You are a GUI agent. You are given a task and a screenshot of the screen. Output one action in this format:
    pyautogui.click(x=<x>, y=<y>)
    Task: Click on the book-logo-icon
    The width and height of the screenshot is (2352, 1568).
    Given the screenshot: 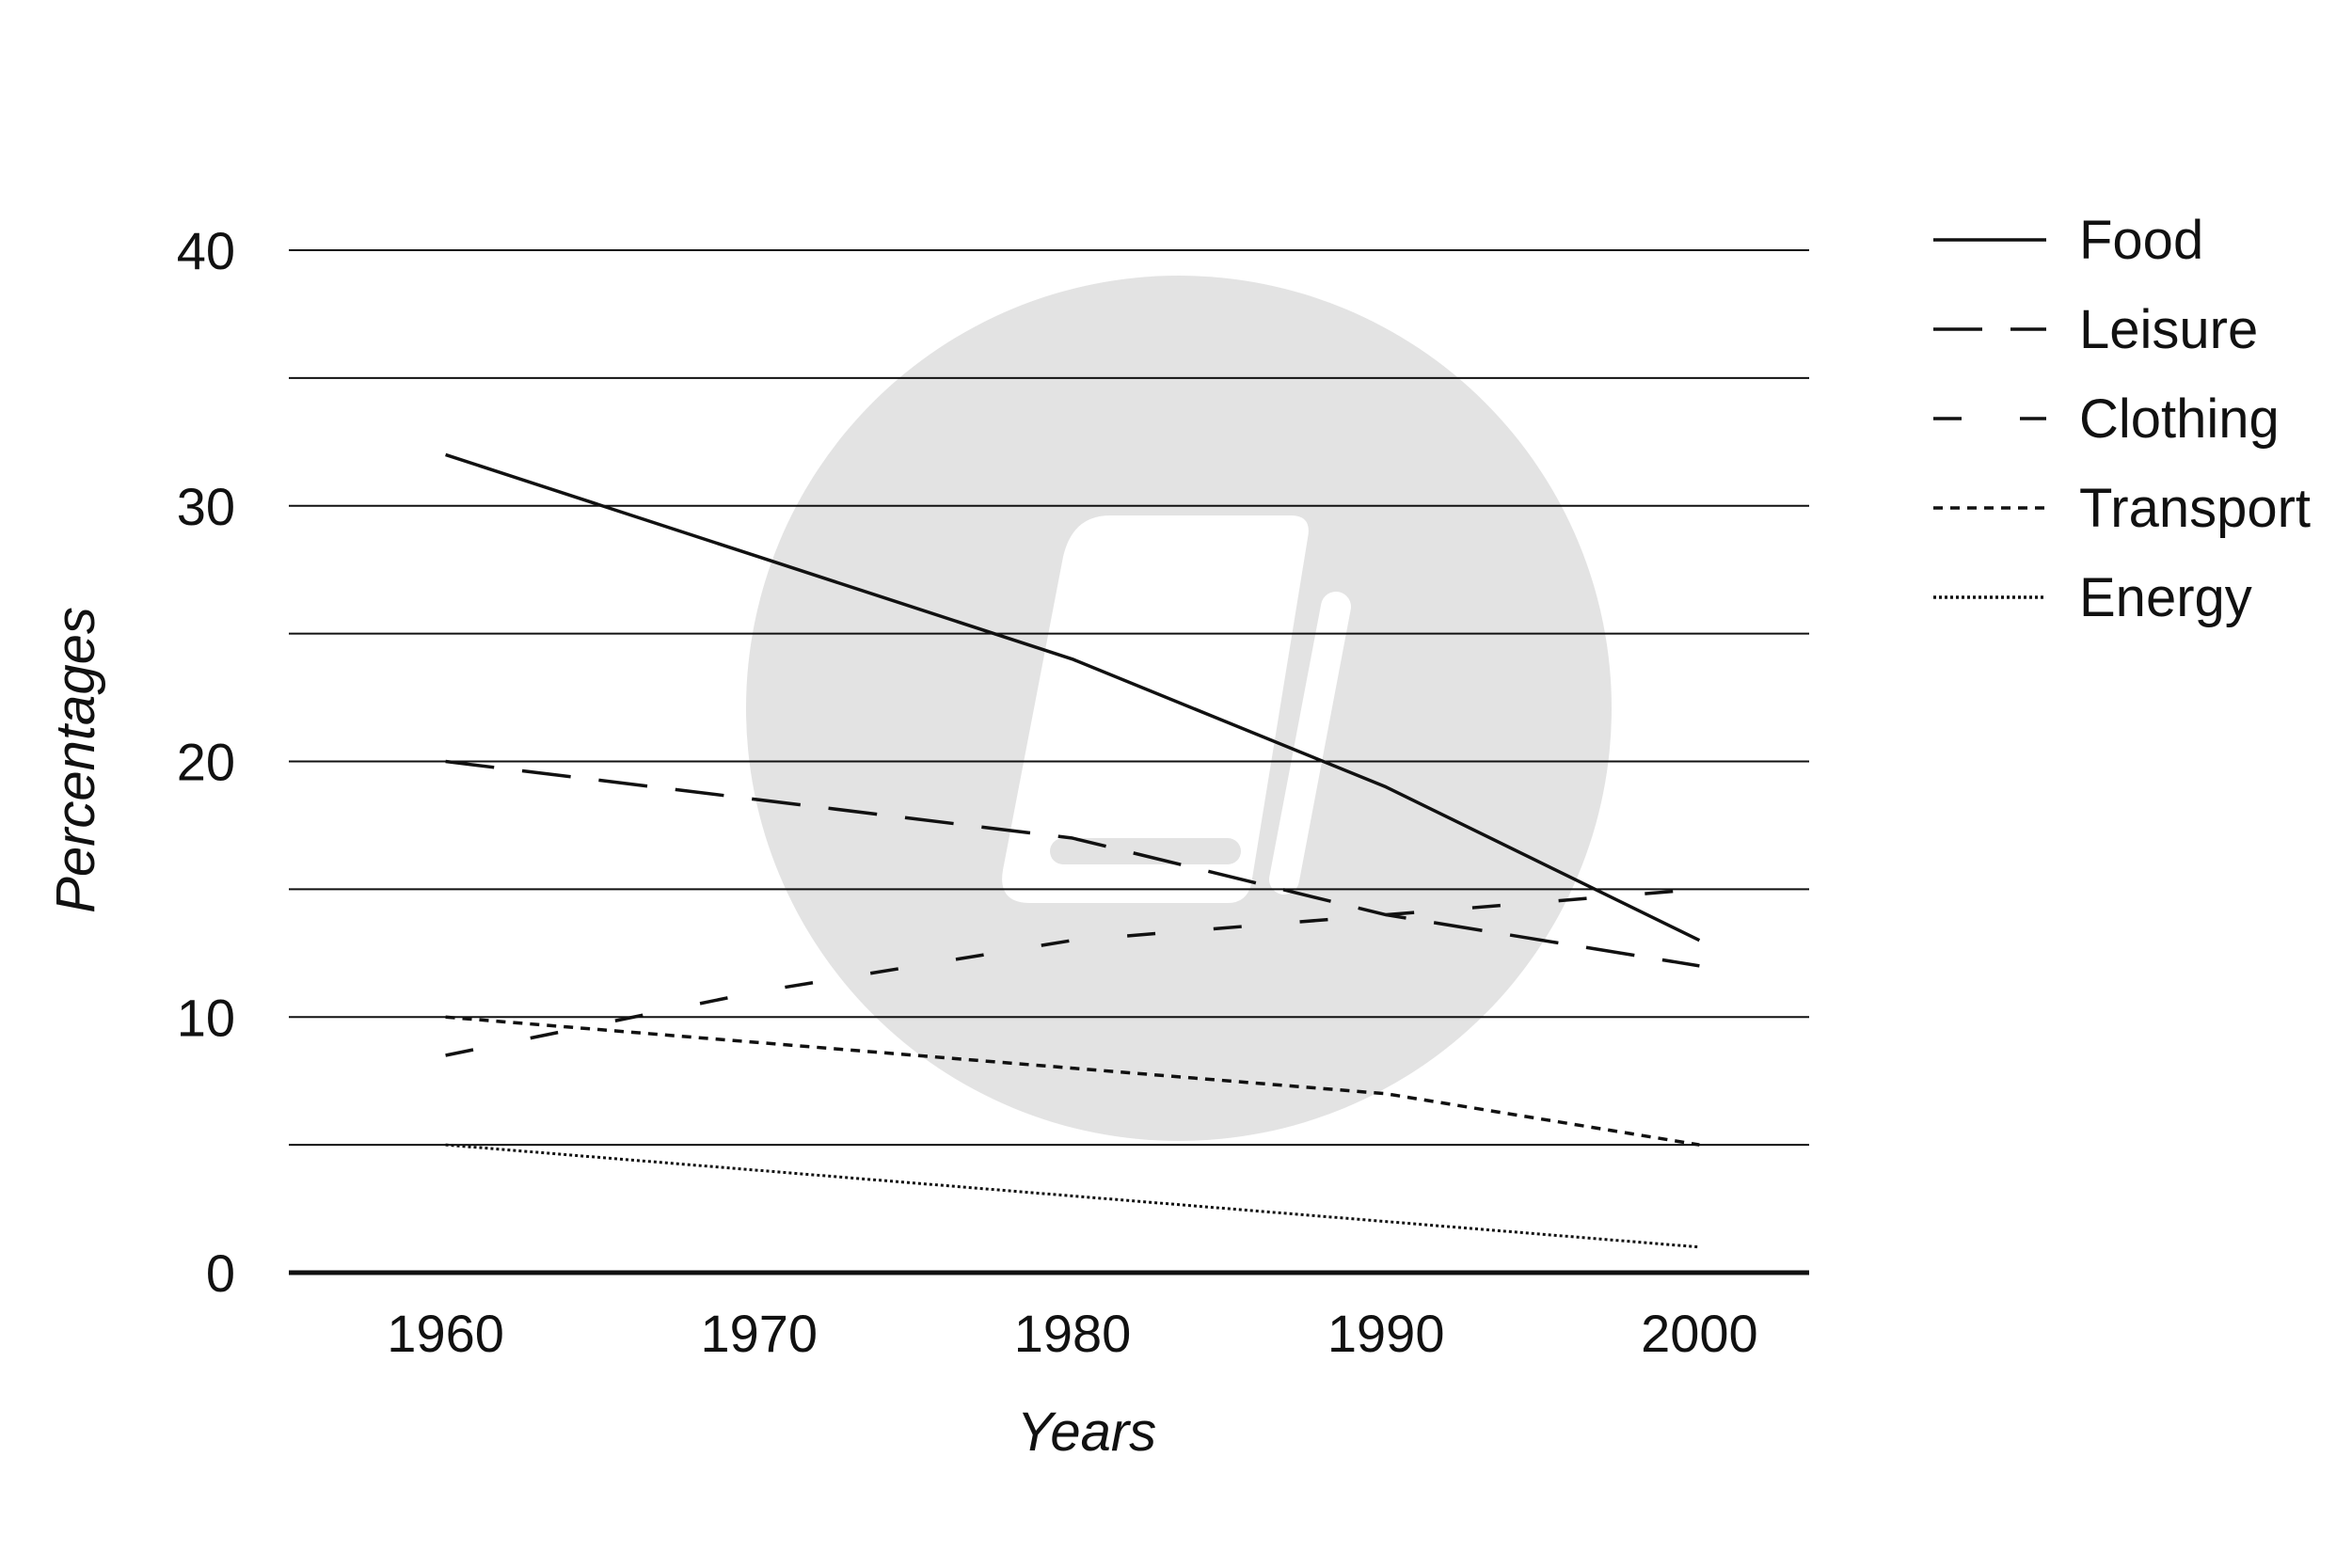 What is the action you would take?
    pyautogui.click(x=1176, y=709)
    